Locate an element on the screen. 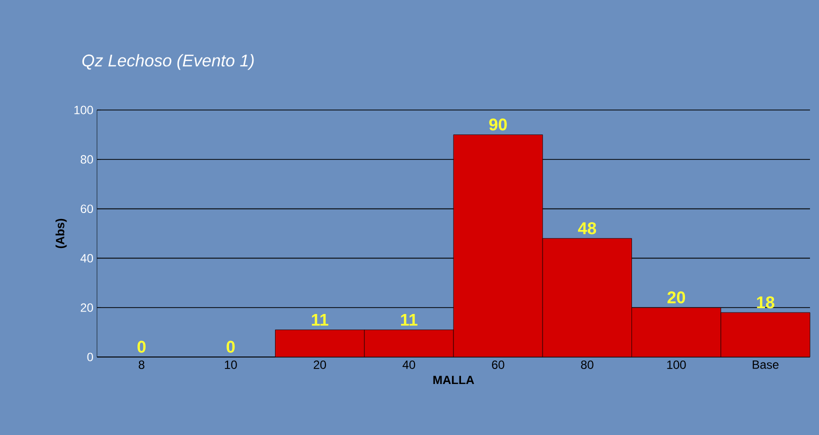 This screenshot has width=819, height=435. data-label: 20 is located at coordinates (676, 297).